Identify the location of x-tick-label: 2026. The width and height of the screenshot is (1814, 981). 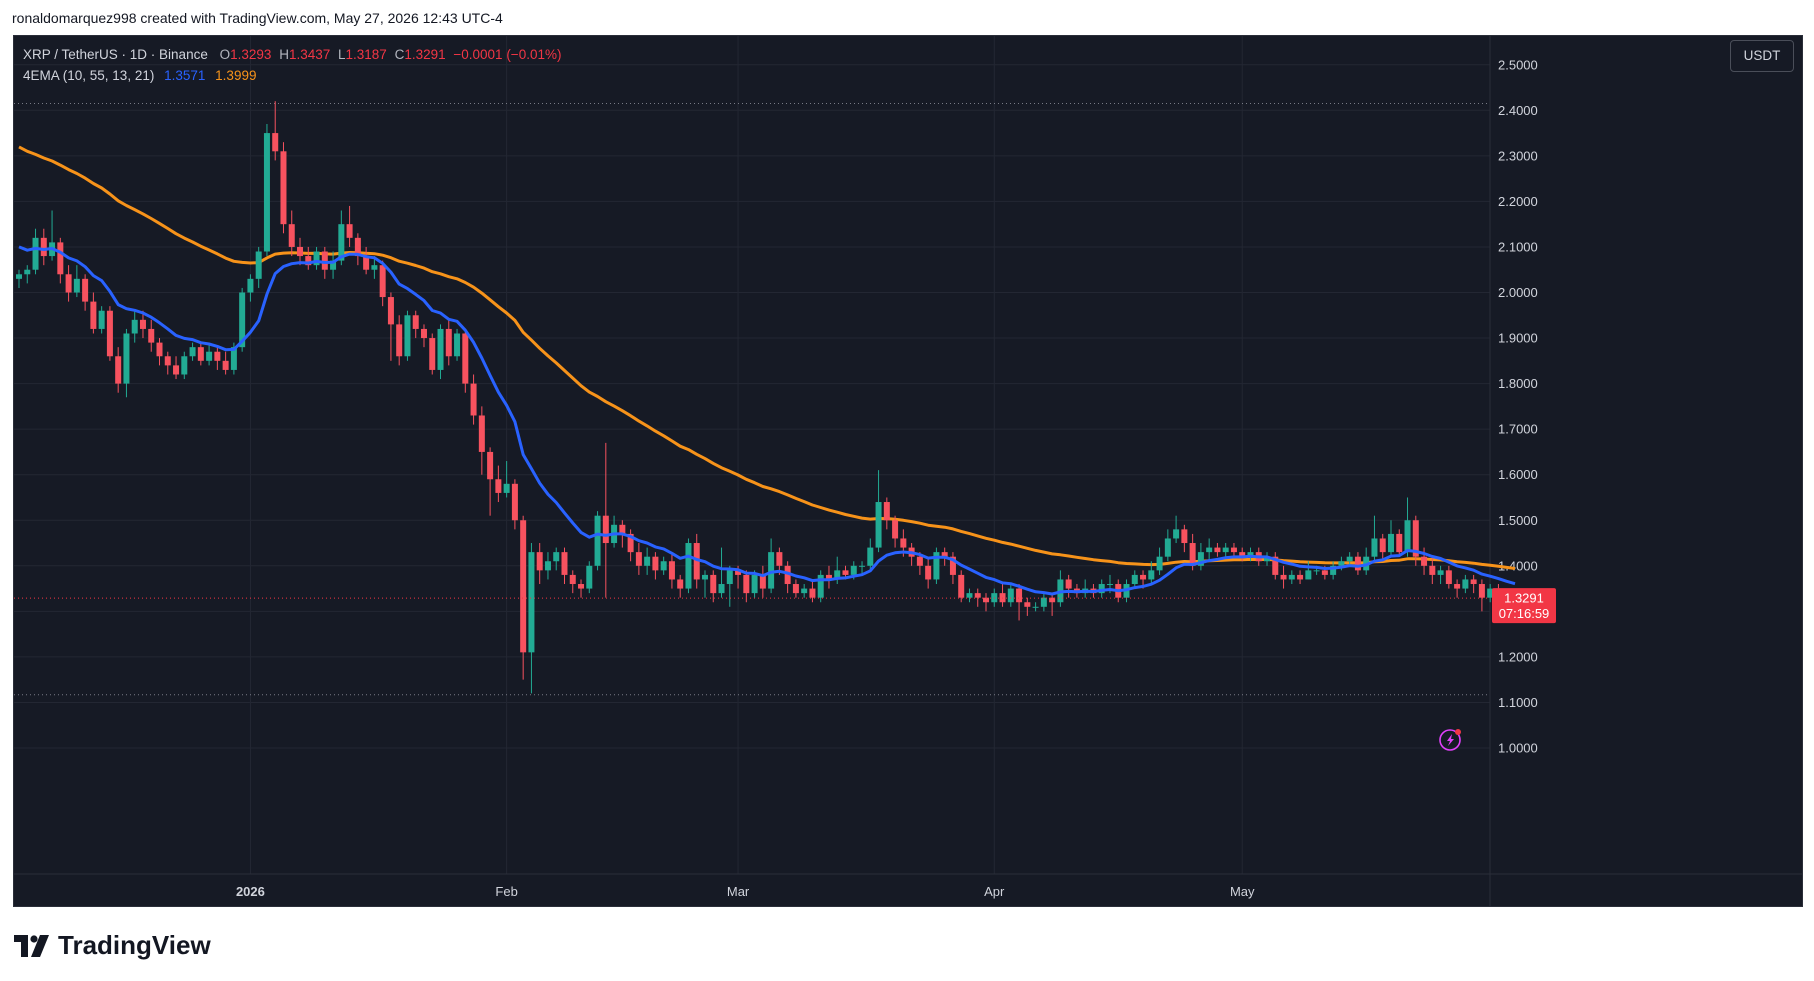
(250, 891).